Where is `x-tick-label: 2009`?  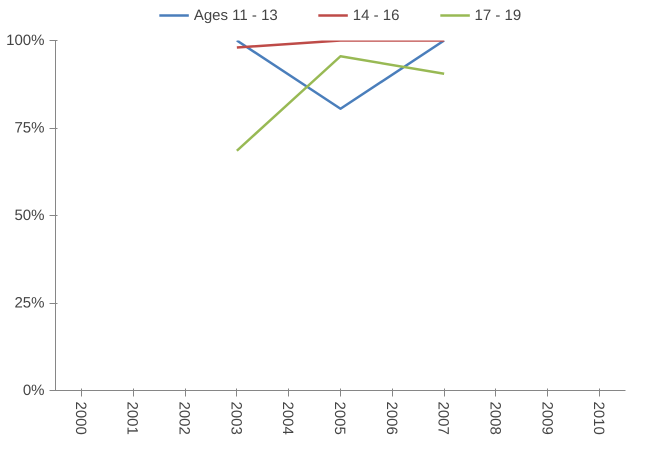
x-tick-label: 2009 is located at coordinates (547, 418).